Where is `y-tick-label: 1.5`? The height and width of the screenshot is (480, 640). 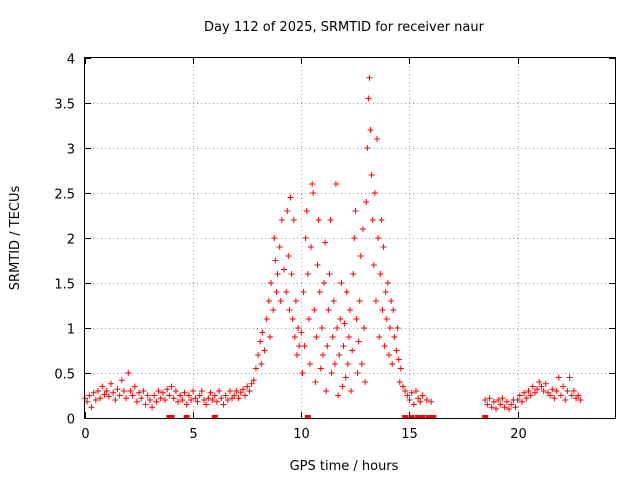 y-tick-label: 1.5 is located at coordinates (64, 285).